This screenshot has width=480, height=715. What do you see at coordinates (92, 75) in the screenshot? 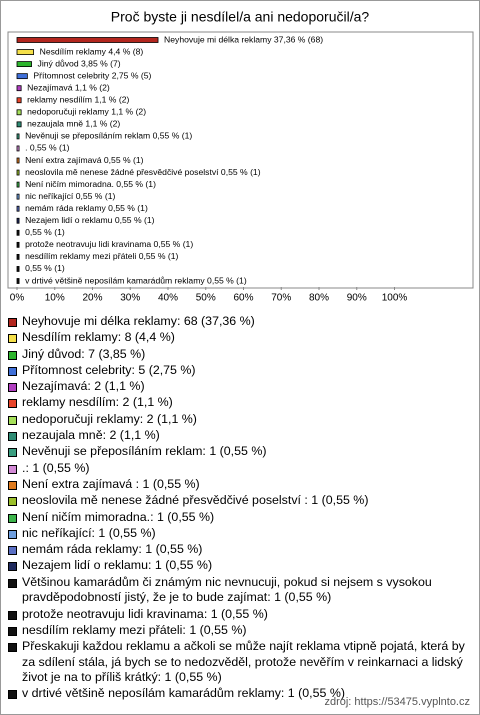
I see `bar-label: Přítomnost celebrity 2,75 % (5)` at bounding box center [92, 75].